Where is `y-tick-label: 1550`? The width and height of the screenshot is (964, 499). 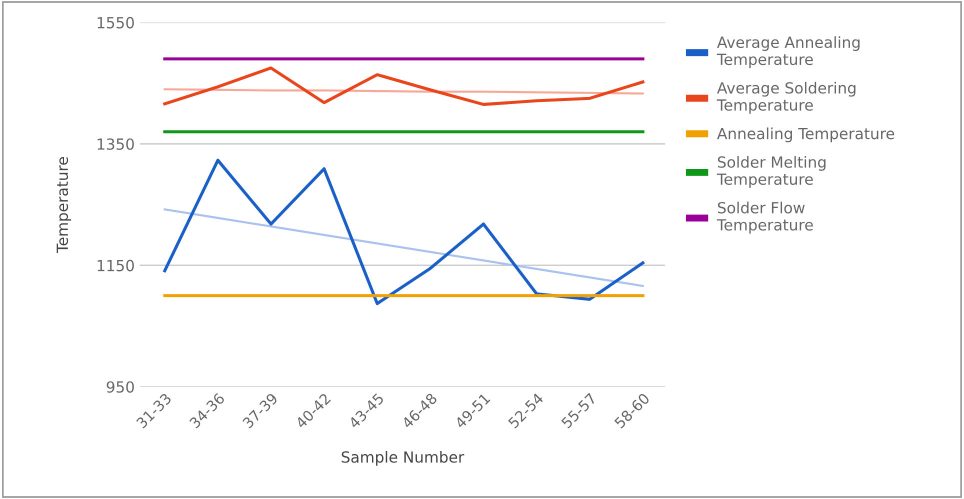 y-tick-label: 1550 is located at coordinates (116, 22).